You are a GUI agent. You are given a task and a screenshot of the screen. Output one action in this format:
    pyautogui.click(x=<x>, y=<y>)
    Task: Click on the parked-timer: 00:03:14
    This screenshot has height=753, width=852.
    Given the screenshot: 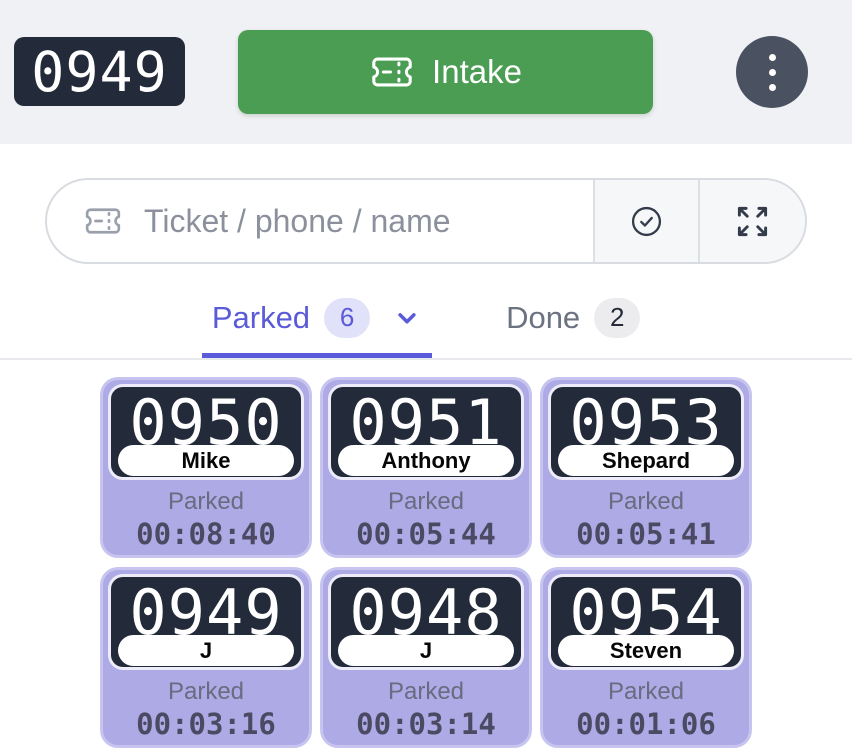 What is the action you would take?
    pyautogui.click(x=426, y=724)
    